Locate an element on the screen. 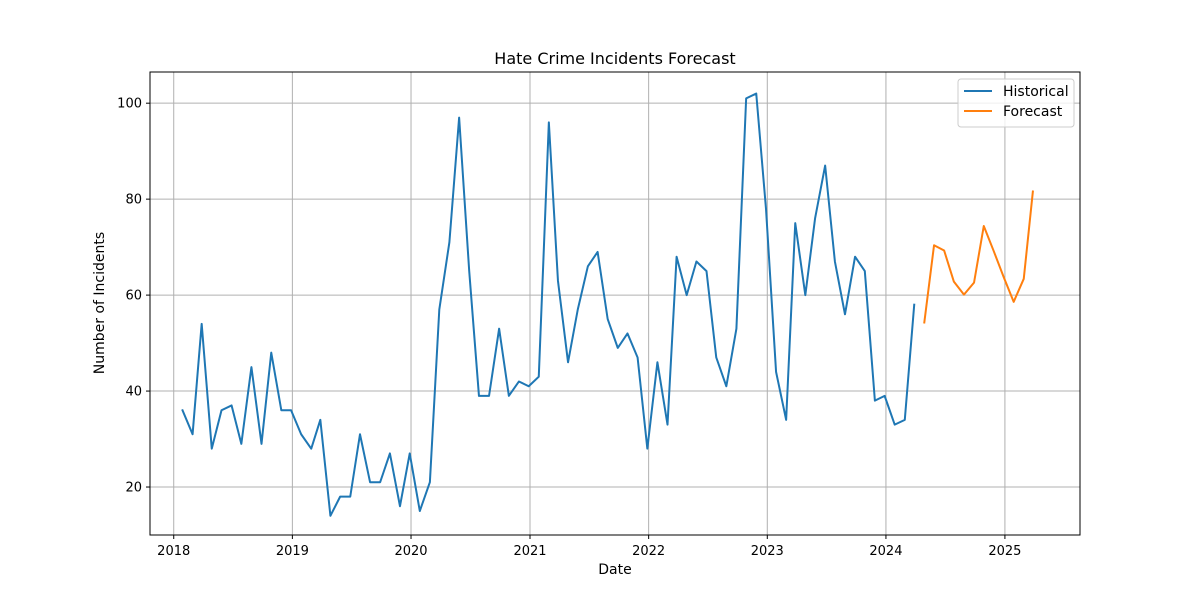  legend: Historical Forecast is located at coordinates (1016, 103).